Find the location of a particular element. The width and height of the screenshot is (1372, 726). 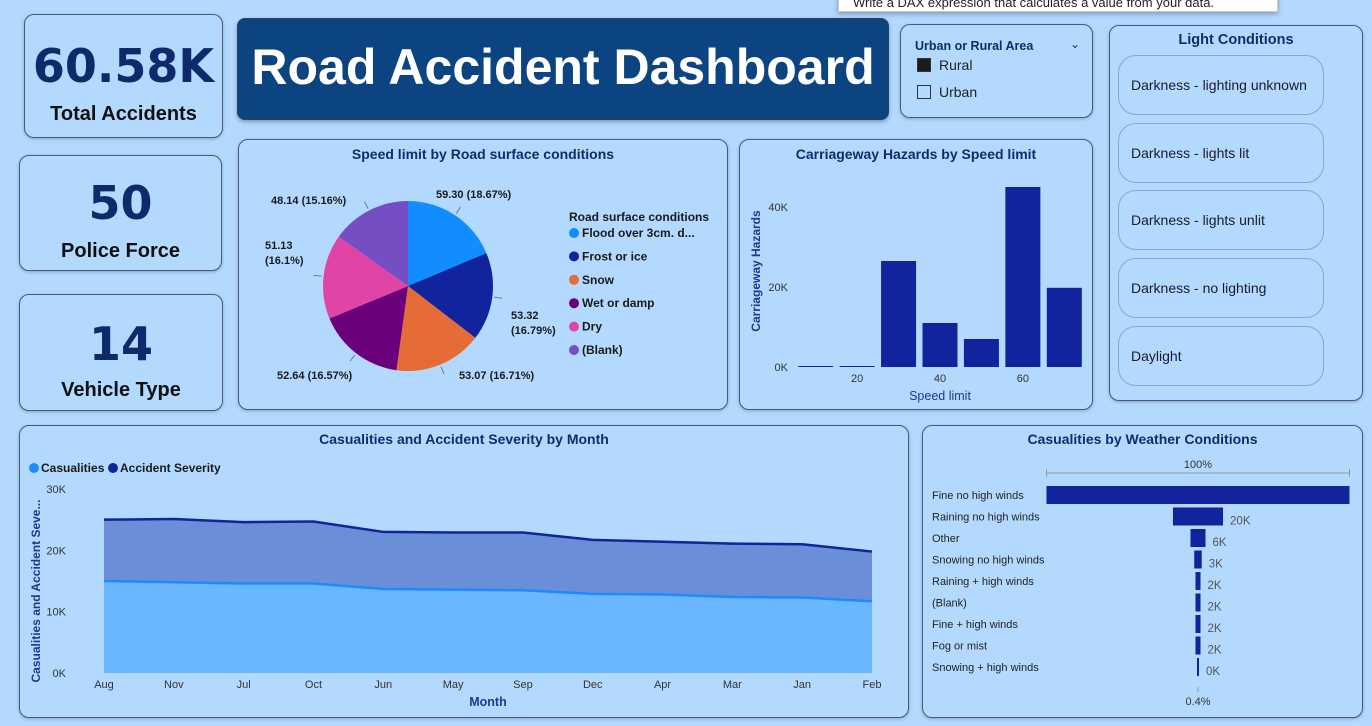

pie-legend-label: Frost or ice is located at coordinates (615, 256).